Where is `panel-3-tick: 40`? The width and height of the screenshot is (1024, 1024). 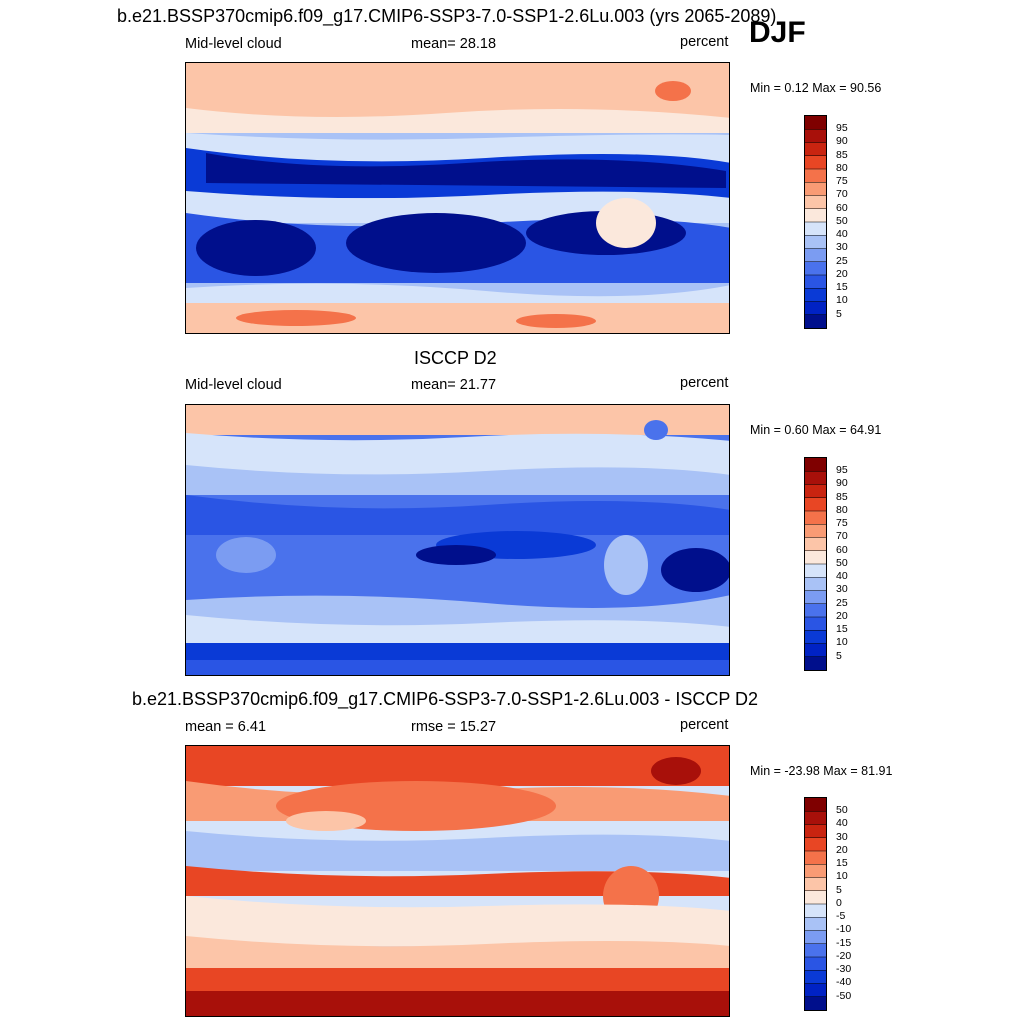 panel-3-tick: 40 is located at coordinates (842, 823).